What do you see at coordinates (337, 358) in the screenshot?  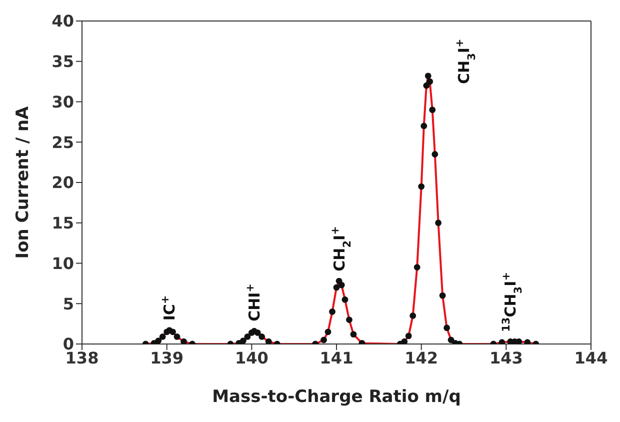 I see `x-tick-label: 141` at bounding box center [337, 358].